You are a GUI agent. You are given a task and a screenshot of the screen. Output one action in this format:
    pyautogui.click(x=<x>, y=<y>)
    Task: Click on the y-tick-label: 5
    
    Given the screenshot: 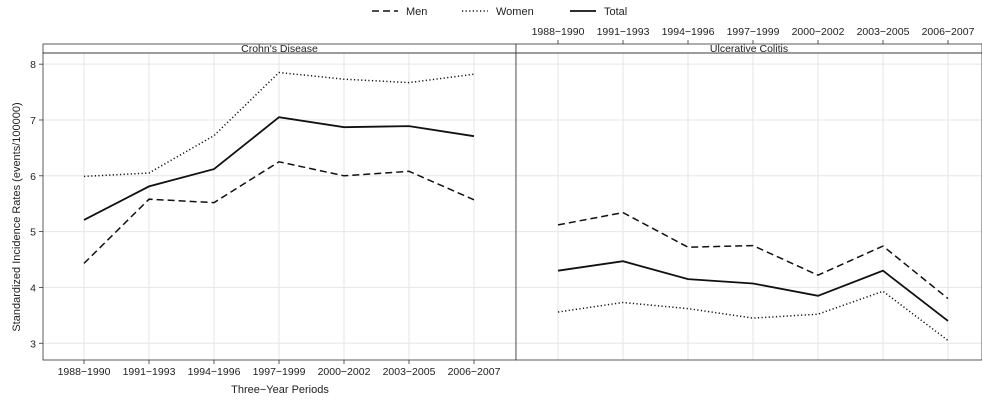 What is the action you would take?
    pyautogui.click(x=33, y=233)
    